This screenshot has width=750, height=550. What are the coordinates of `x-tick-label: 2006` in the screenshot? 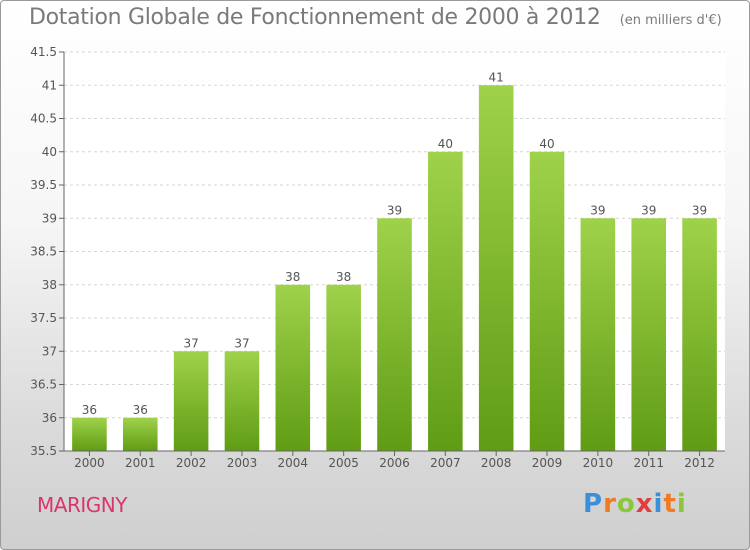 It's located at (394, 463).